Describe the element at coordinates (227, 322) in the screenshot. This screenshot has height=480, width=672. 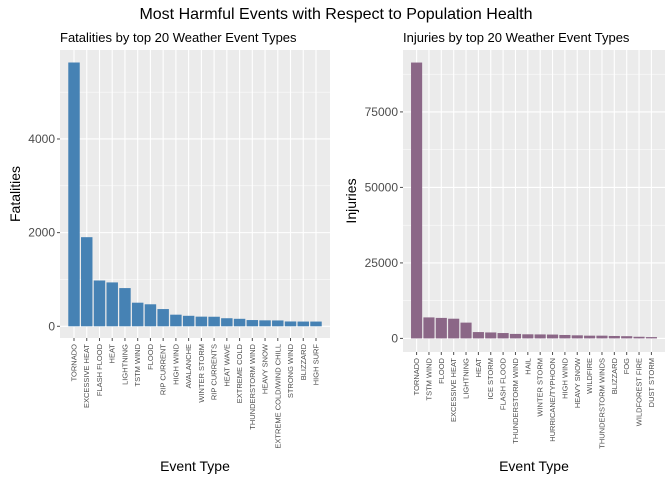
I see `fatalities-bar-heat-wave` at that location.